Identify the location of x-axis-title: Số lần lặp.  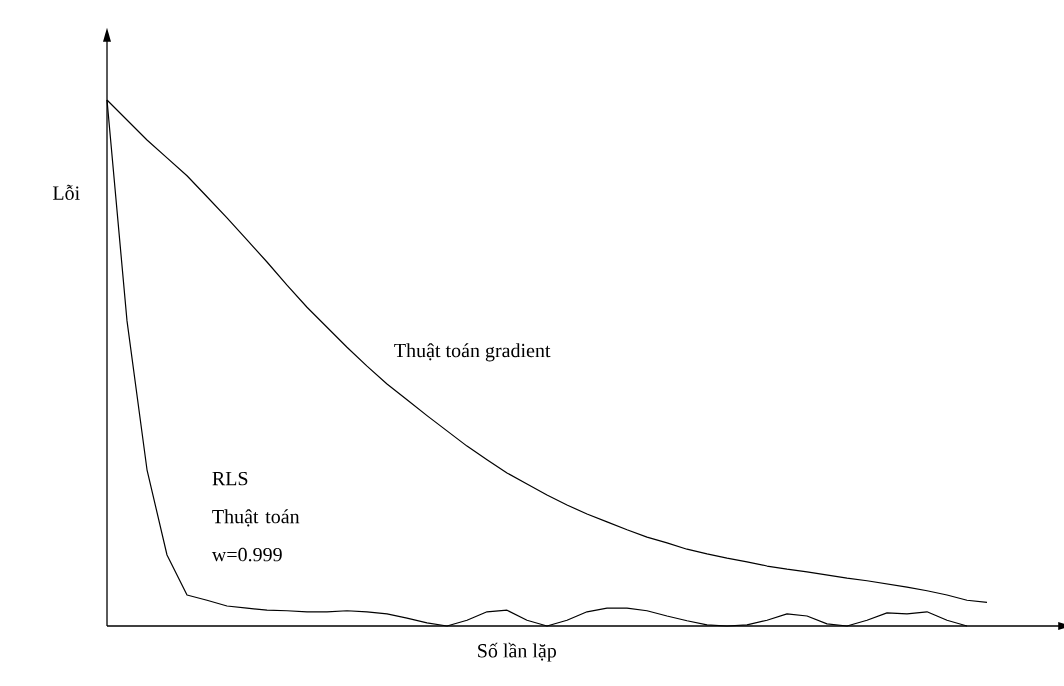
(517, 652).